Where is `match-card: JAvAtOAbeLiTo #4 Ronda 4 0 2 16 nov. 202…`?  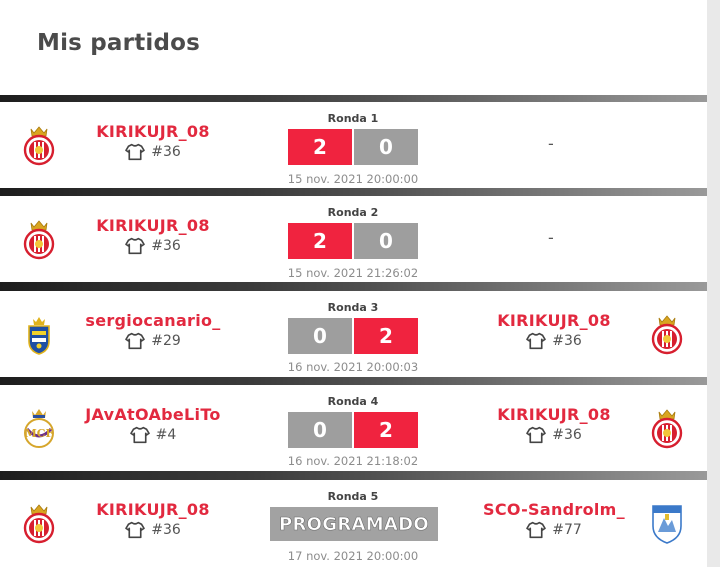
match-card: JAvAtOAbeLiTo #4 Ronda 4 0 2 16 nov. 202… is located at coordinates (353, 428).